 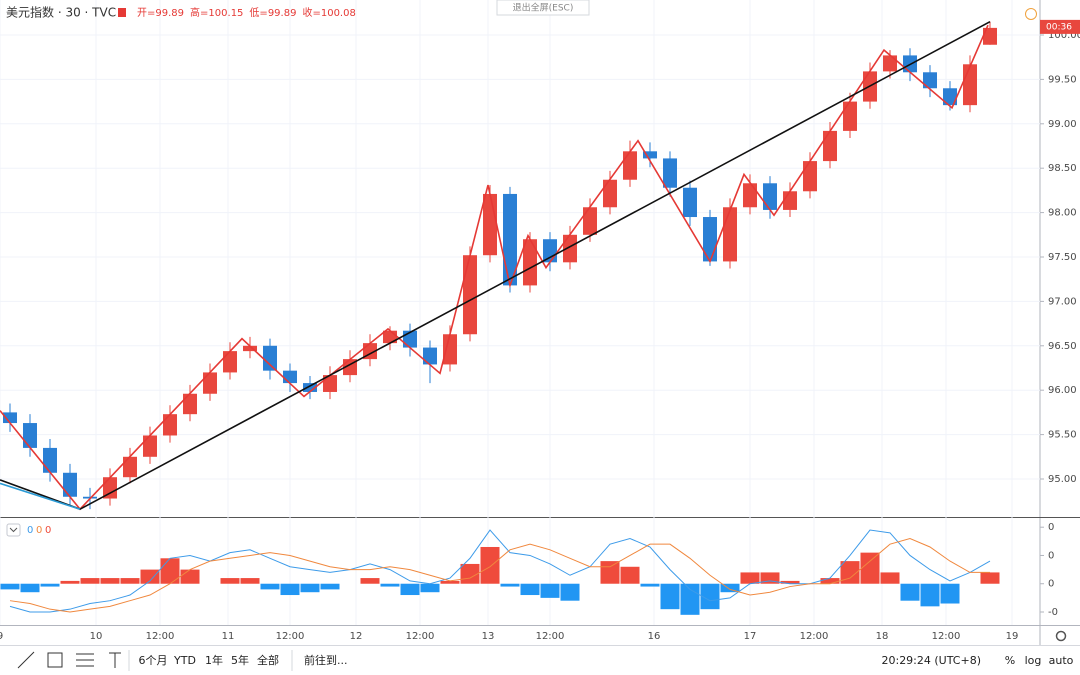 What do you see at coordinates (40, 496) in the screenshot?
I see `drawing-line` at bounding box center [40, 496].